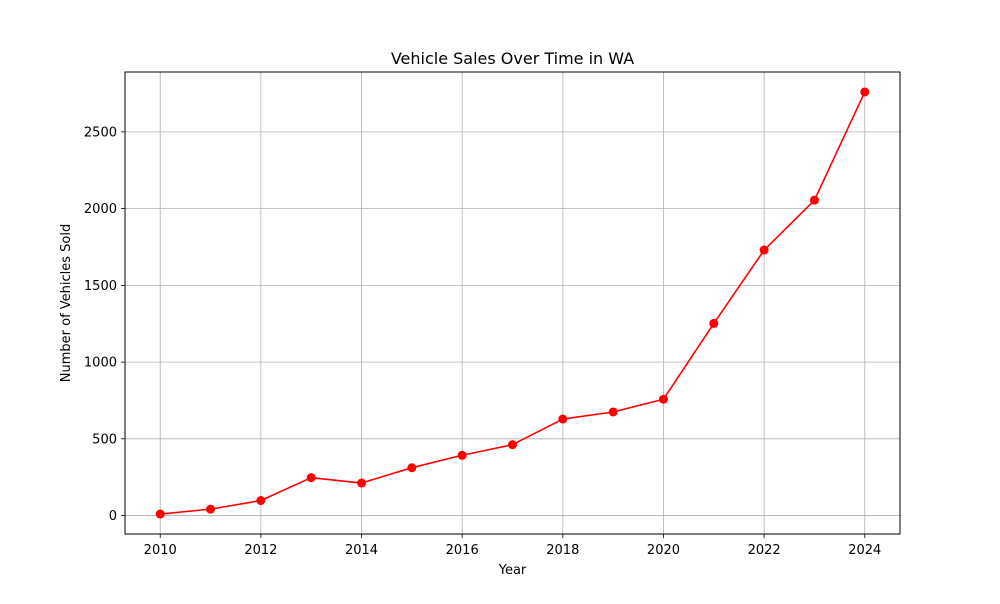 The height and width of the screenshot is (604, 1000). Describe the element at coordinates (764, 550) in the screenshot. I see `x-tick-label: 2022` at that location.